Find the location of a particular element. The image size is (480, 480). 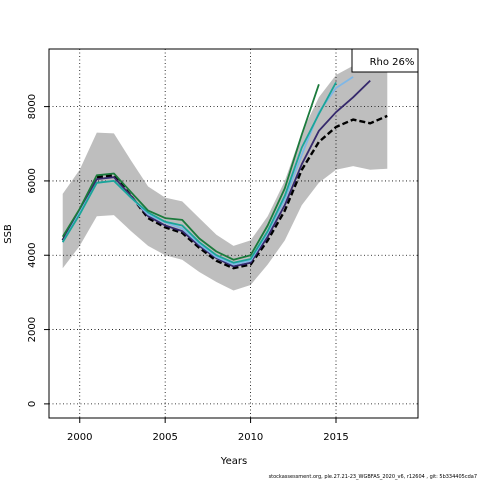

x-tick-label: 2000 is located at coordinates (79, 437).